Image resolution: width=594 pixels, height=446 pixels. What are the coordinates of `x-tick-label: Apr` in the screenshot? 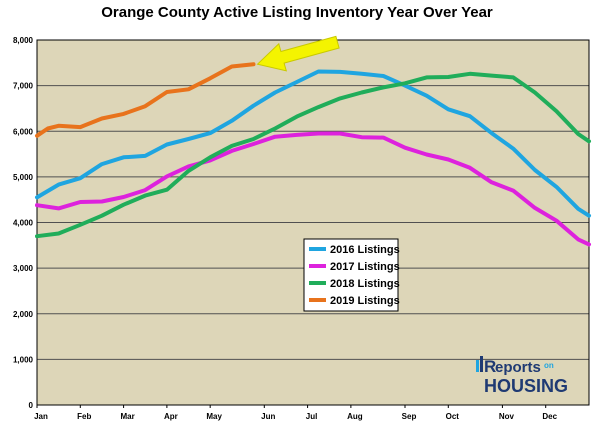 It's located at (171, 416).